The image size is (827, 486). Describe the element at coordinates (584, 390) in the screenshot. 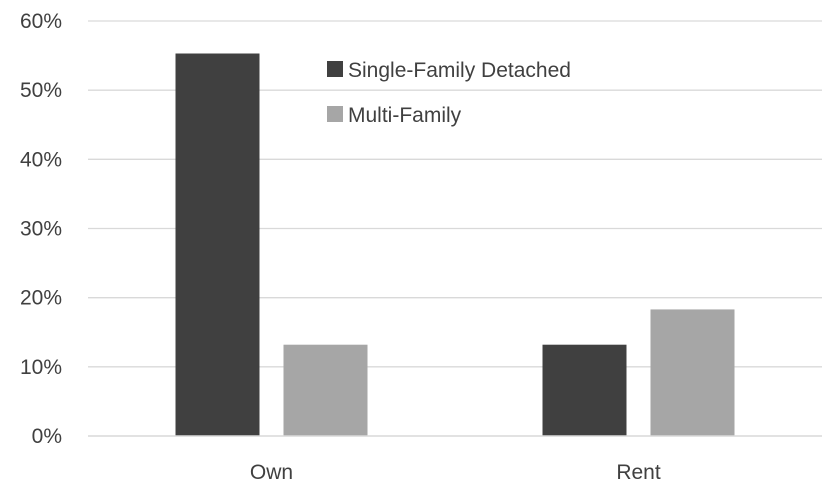

I see `bar-single-family-detached-rent` at that location.